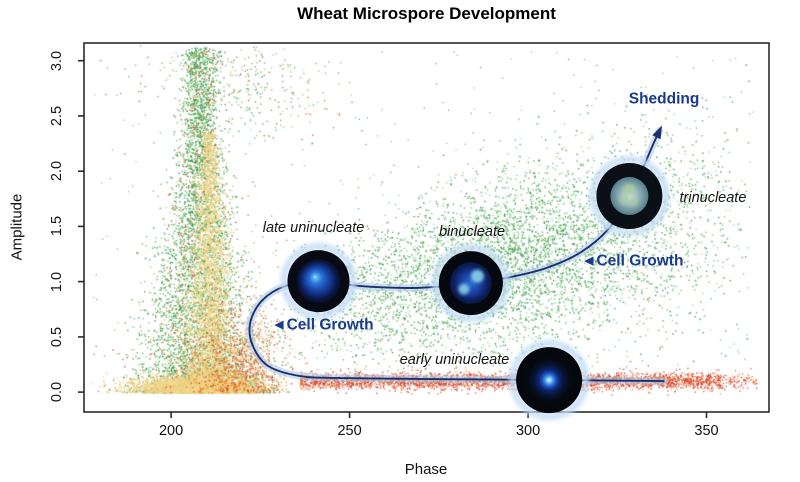 Image resolution: width=800 pixels, height=482 pixels. Describe the element at coordinates (56, 392) in the screenshot. I see `y-tick-label: 0.0` at that location.